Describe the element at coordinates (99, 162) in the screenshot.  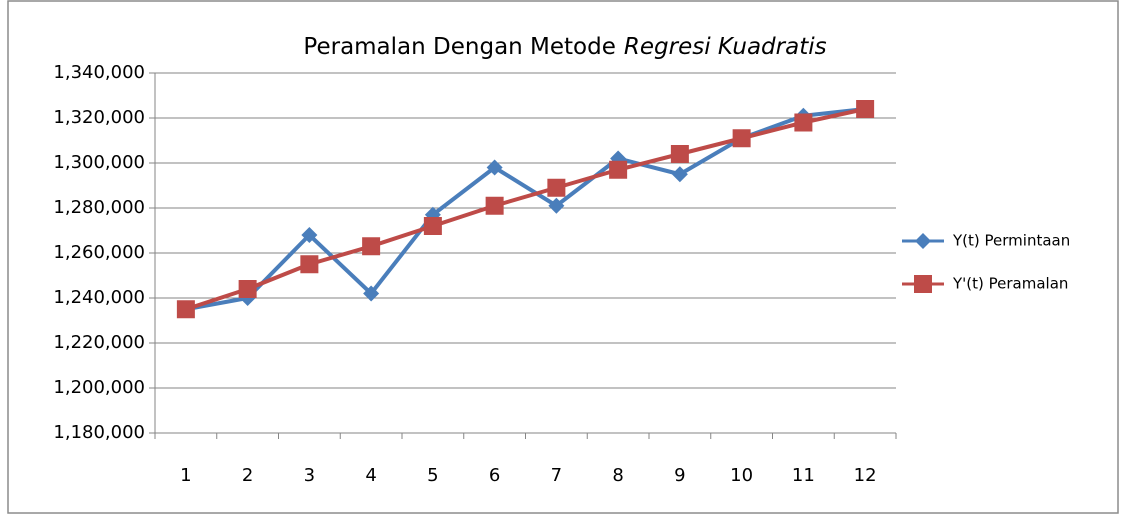
I see `y-tick-label: 1,300,000` at that location.